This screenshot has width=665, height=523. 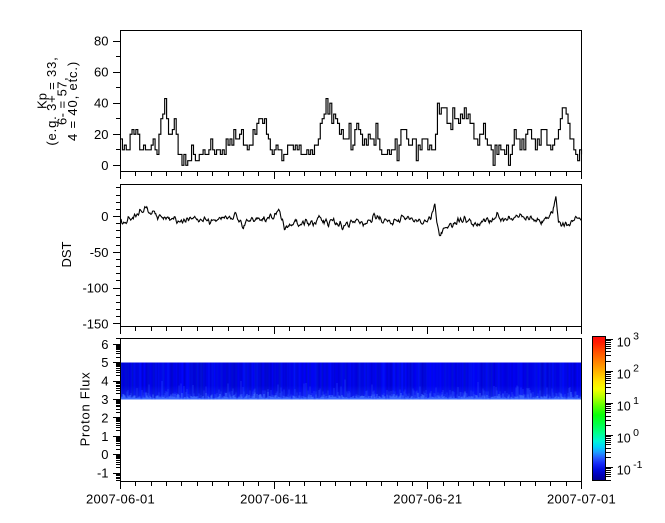 What do you see at coordinates (101, 41) in the screenshot?
I see `svg-text: 80` at bounding box center [101, 41].